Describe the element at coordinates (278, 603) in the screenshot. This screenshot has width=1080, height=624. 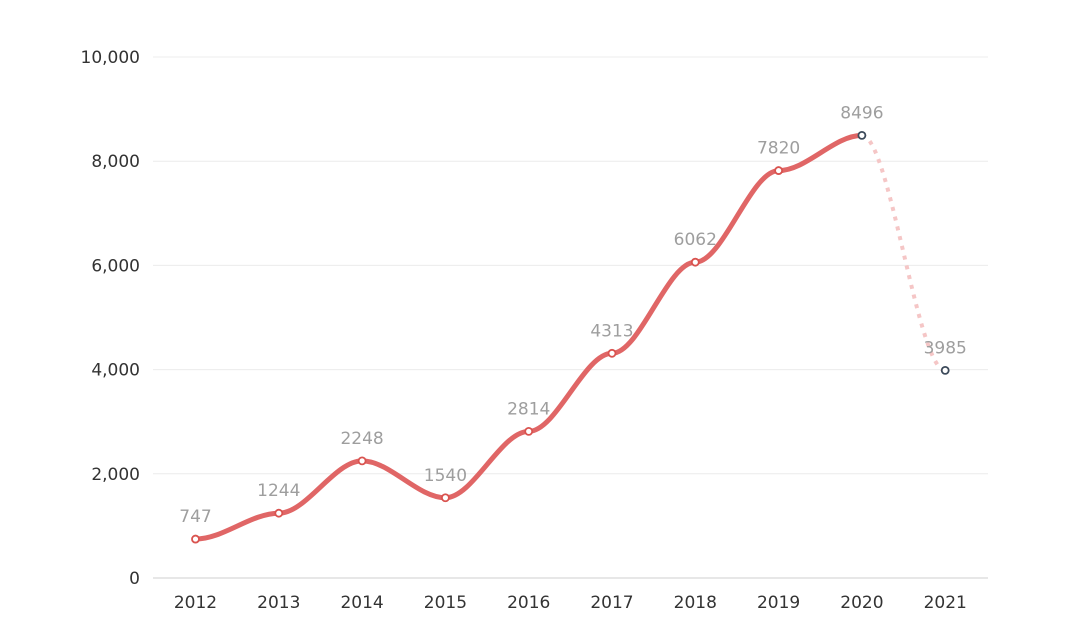
I see `x-tick-label: 2013` at that location.